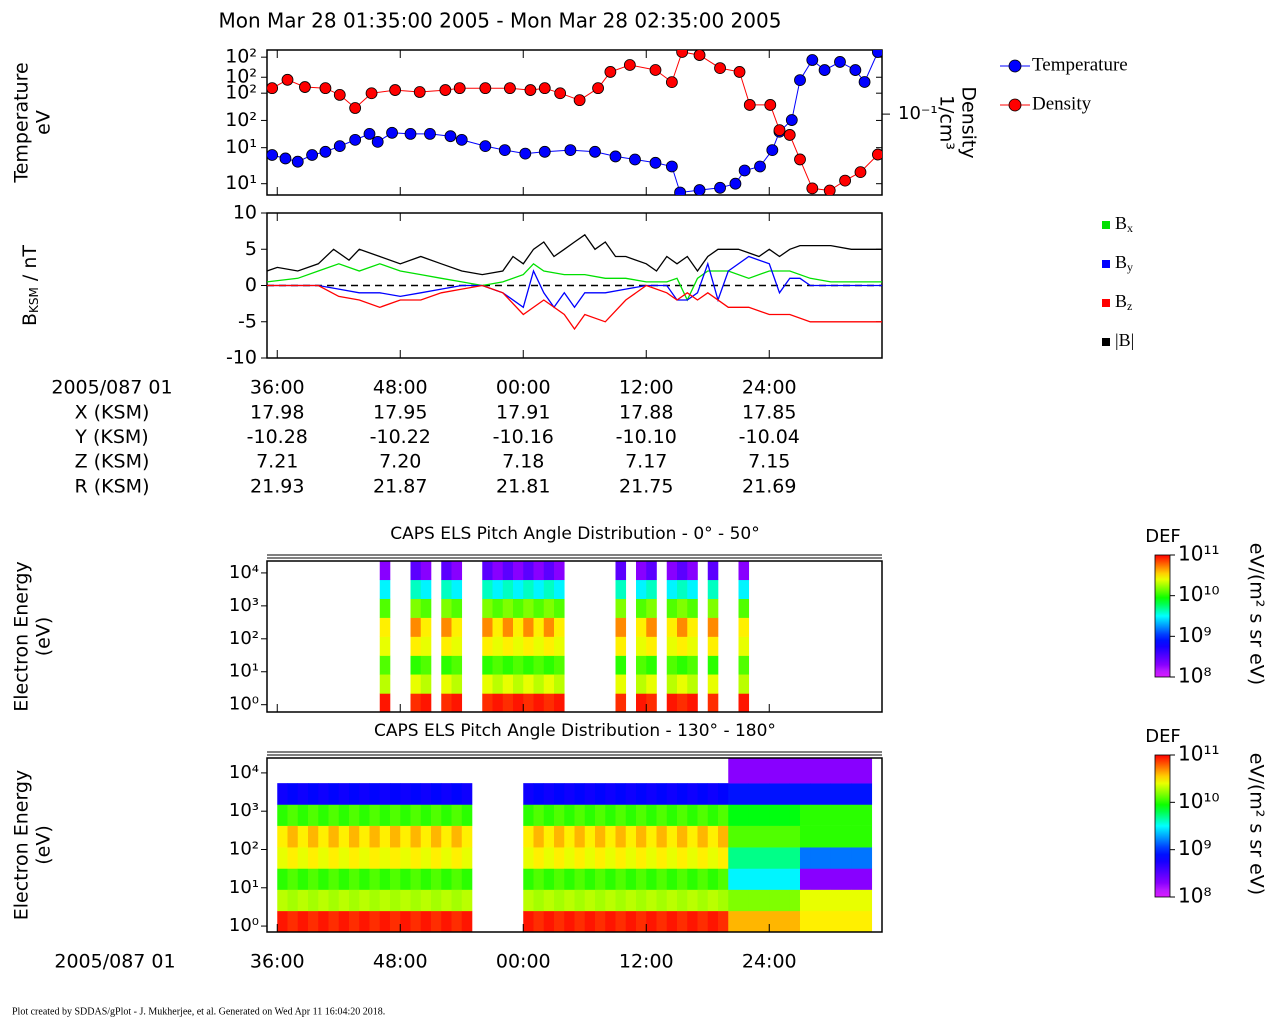 Image resolution: width=1280 pixels, height=1024 pixels. What do you see at coordinates (646, 962) in the screenshot?
I see `x-tick-label: 12:00` at bounding box center [646, 962].